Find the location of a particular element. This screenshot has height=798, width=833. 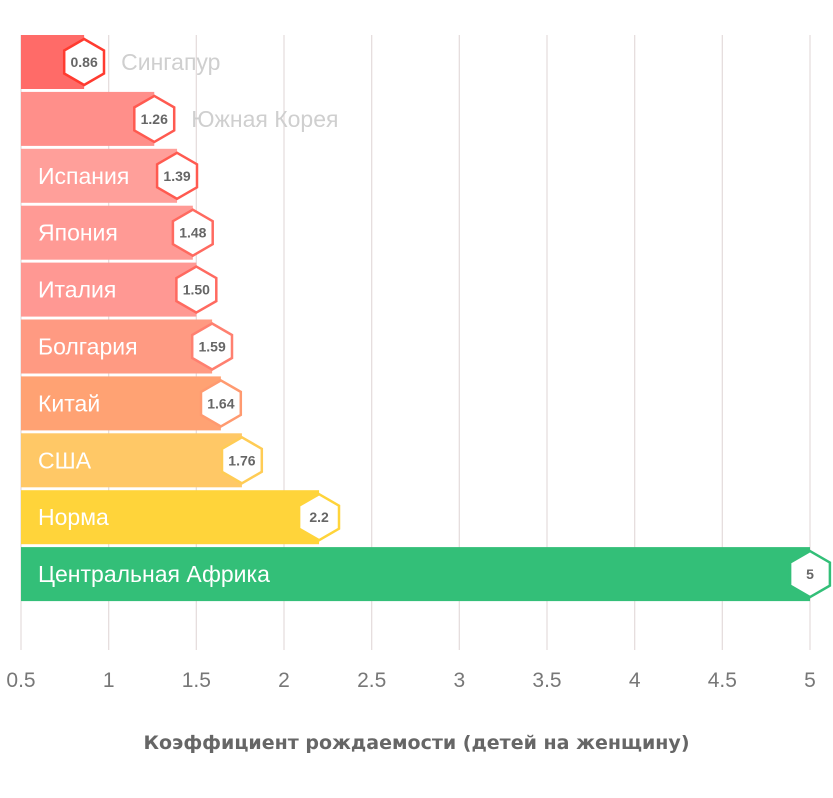

value-label: 2.2 is located at coordinates (319, 517).